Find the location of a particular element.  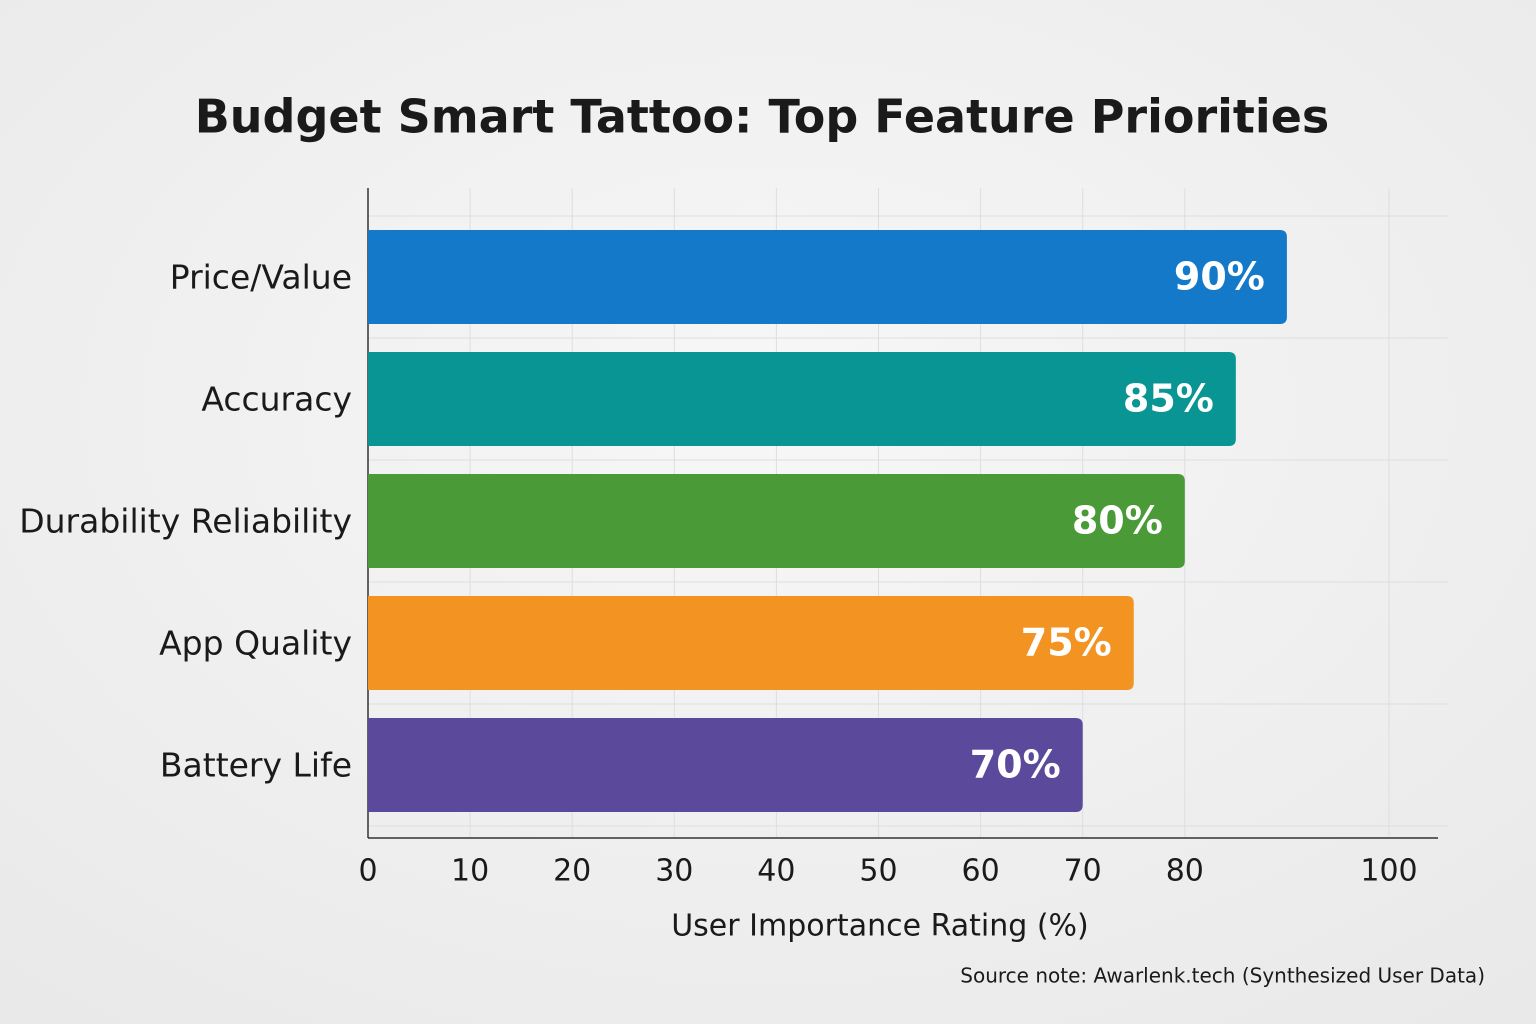

value-label: 75% is located at coordinates (1066, 643).